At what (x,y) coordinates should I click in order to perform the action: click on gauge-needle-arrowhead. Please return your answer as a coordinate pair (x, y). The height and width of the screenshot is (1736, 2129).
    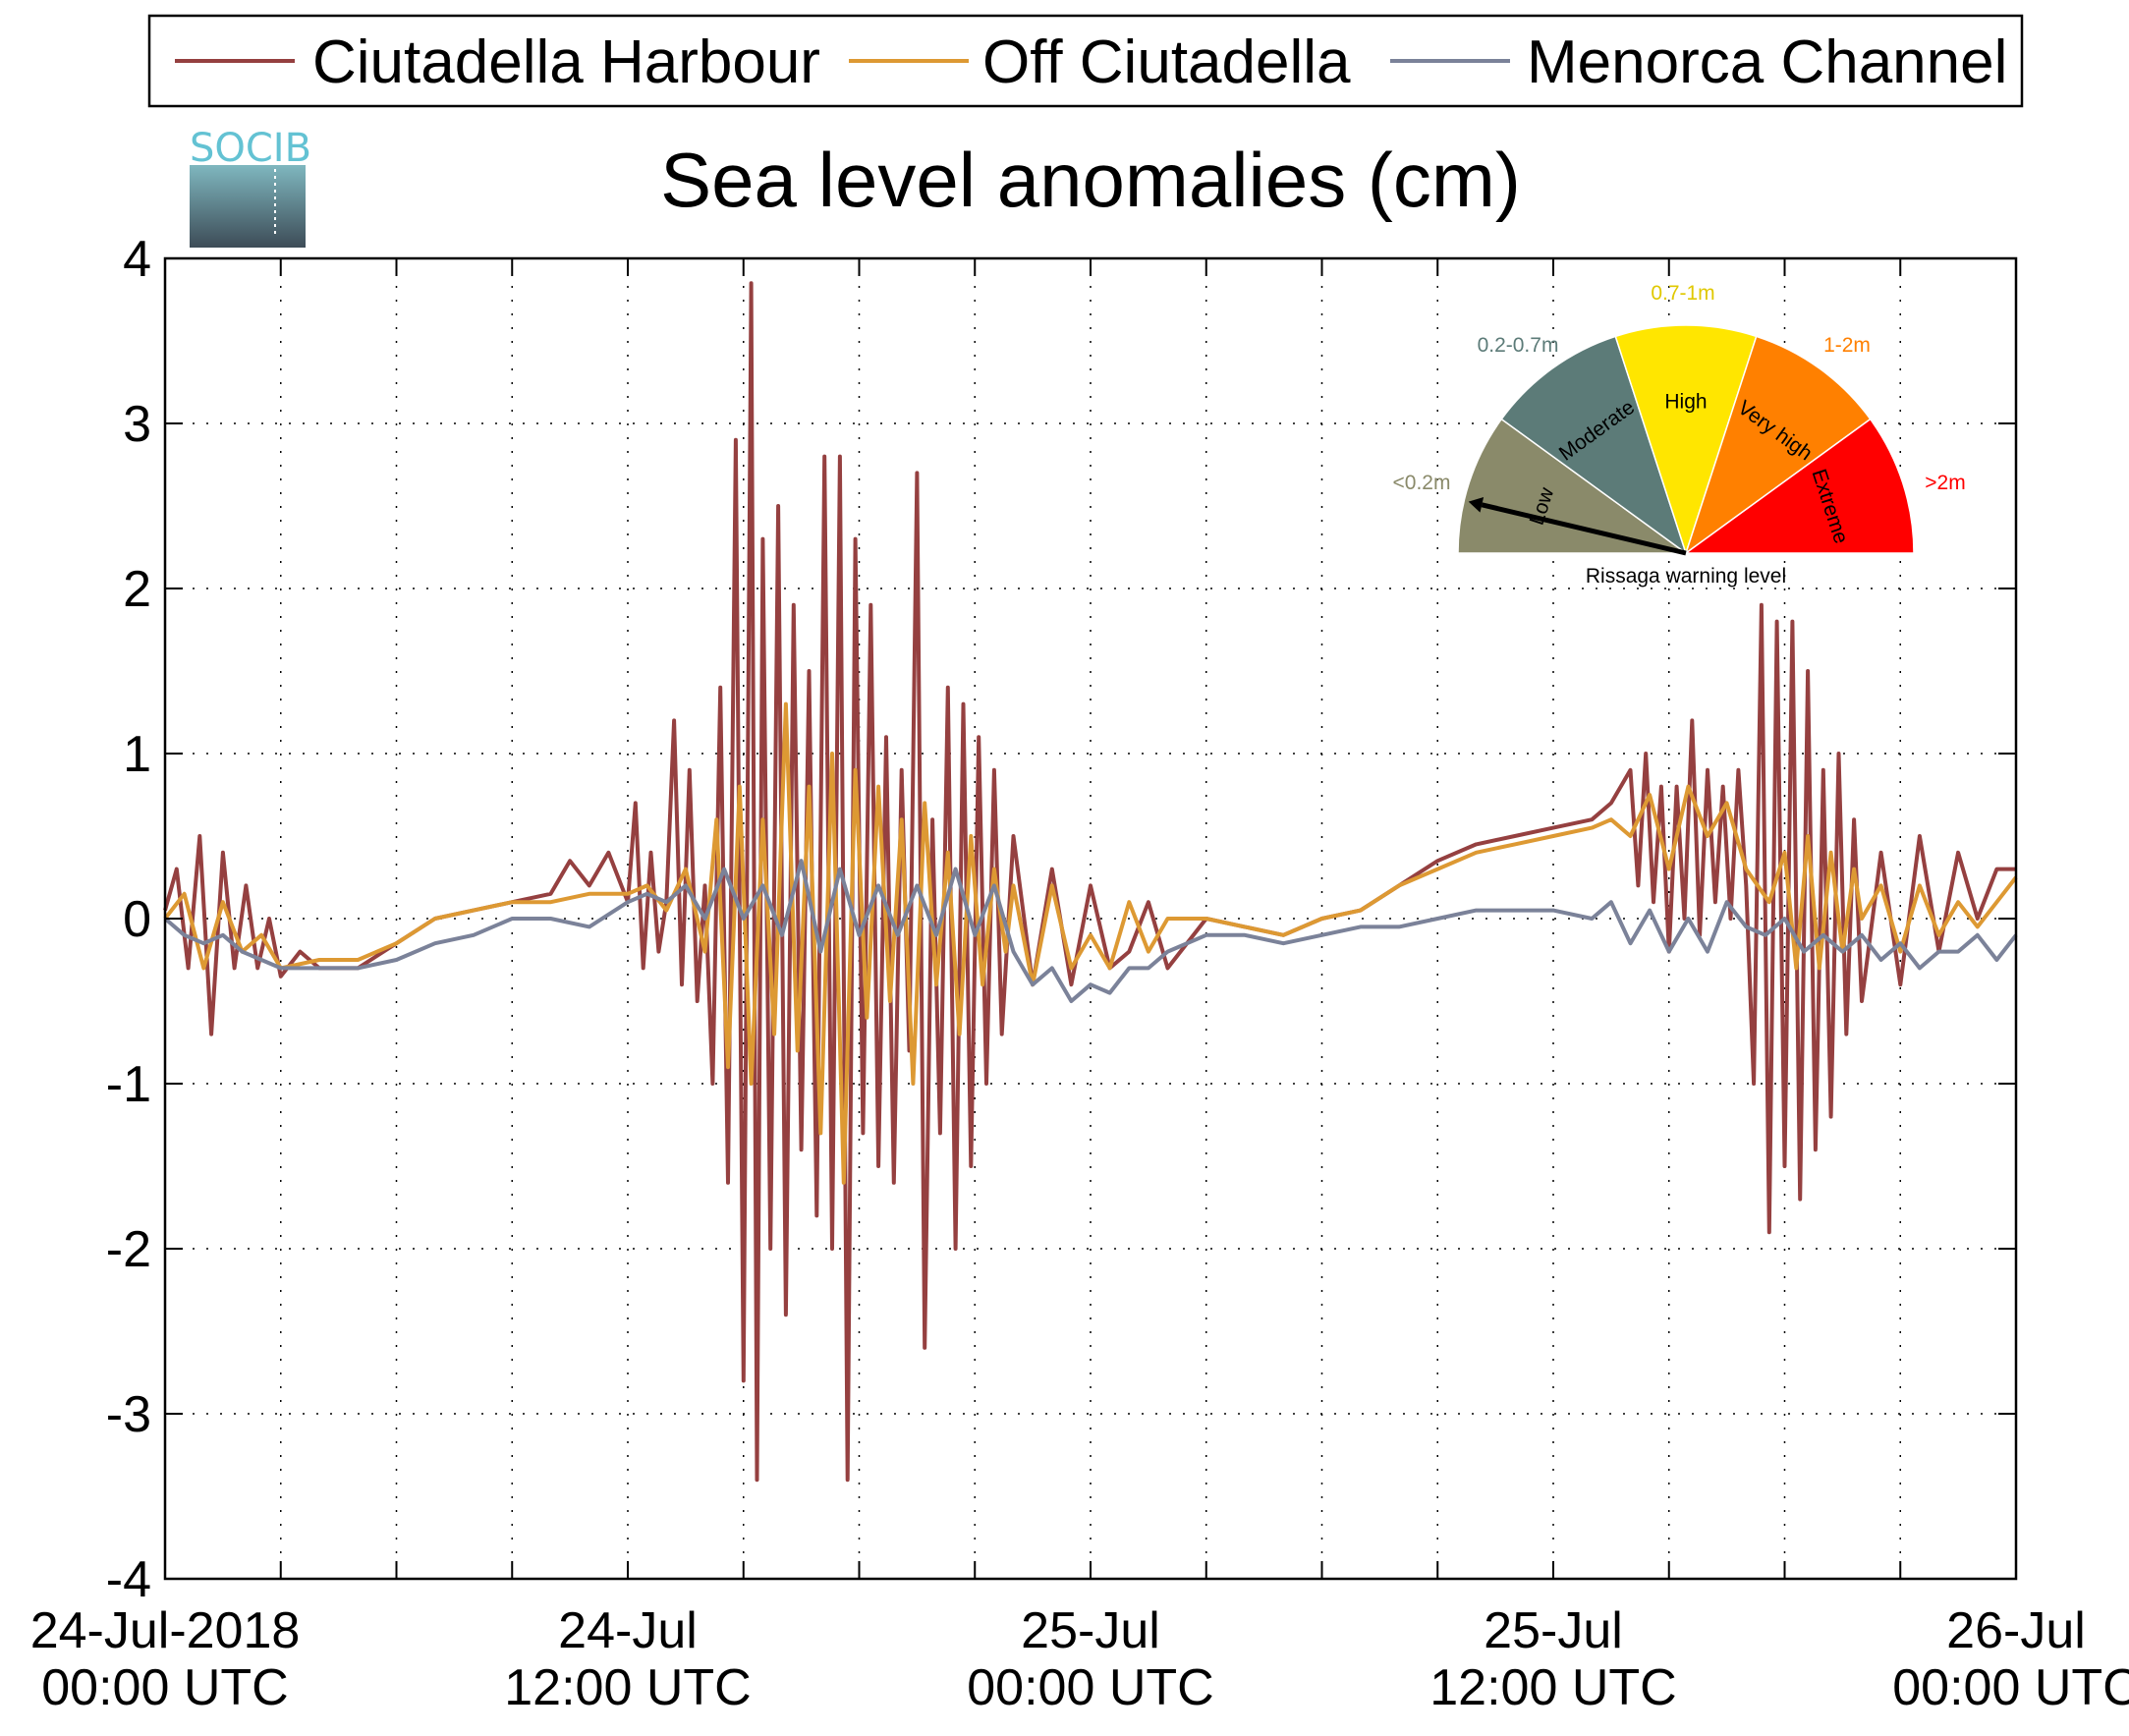
    Looking at the image, I should click on (1477, 505).